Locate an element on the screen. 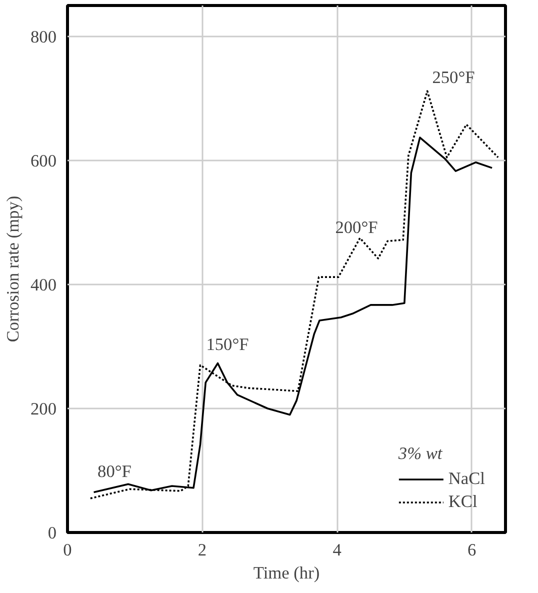  x-axis-title: Time (hr) is located at coordinates (286, 573).